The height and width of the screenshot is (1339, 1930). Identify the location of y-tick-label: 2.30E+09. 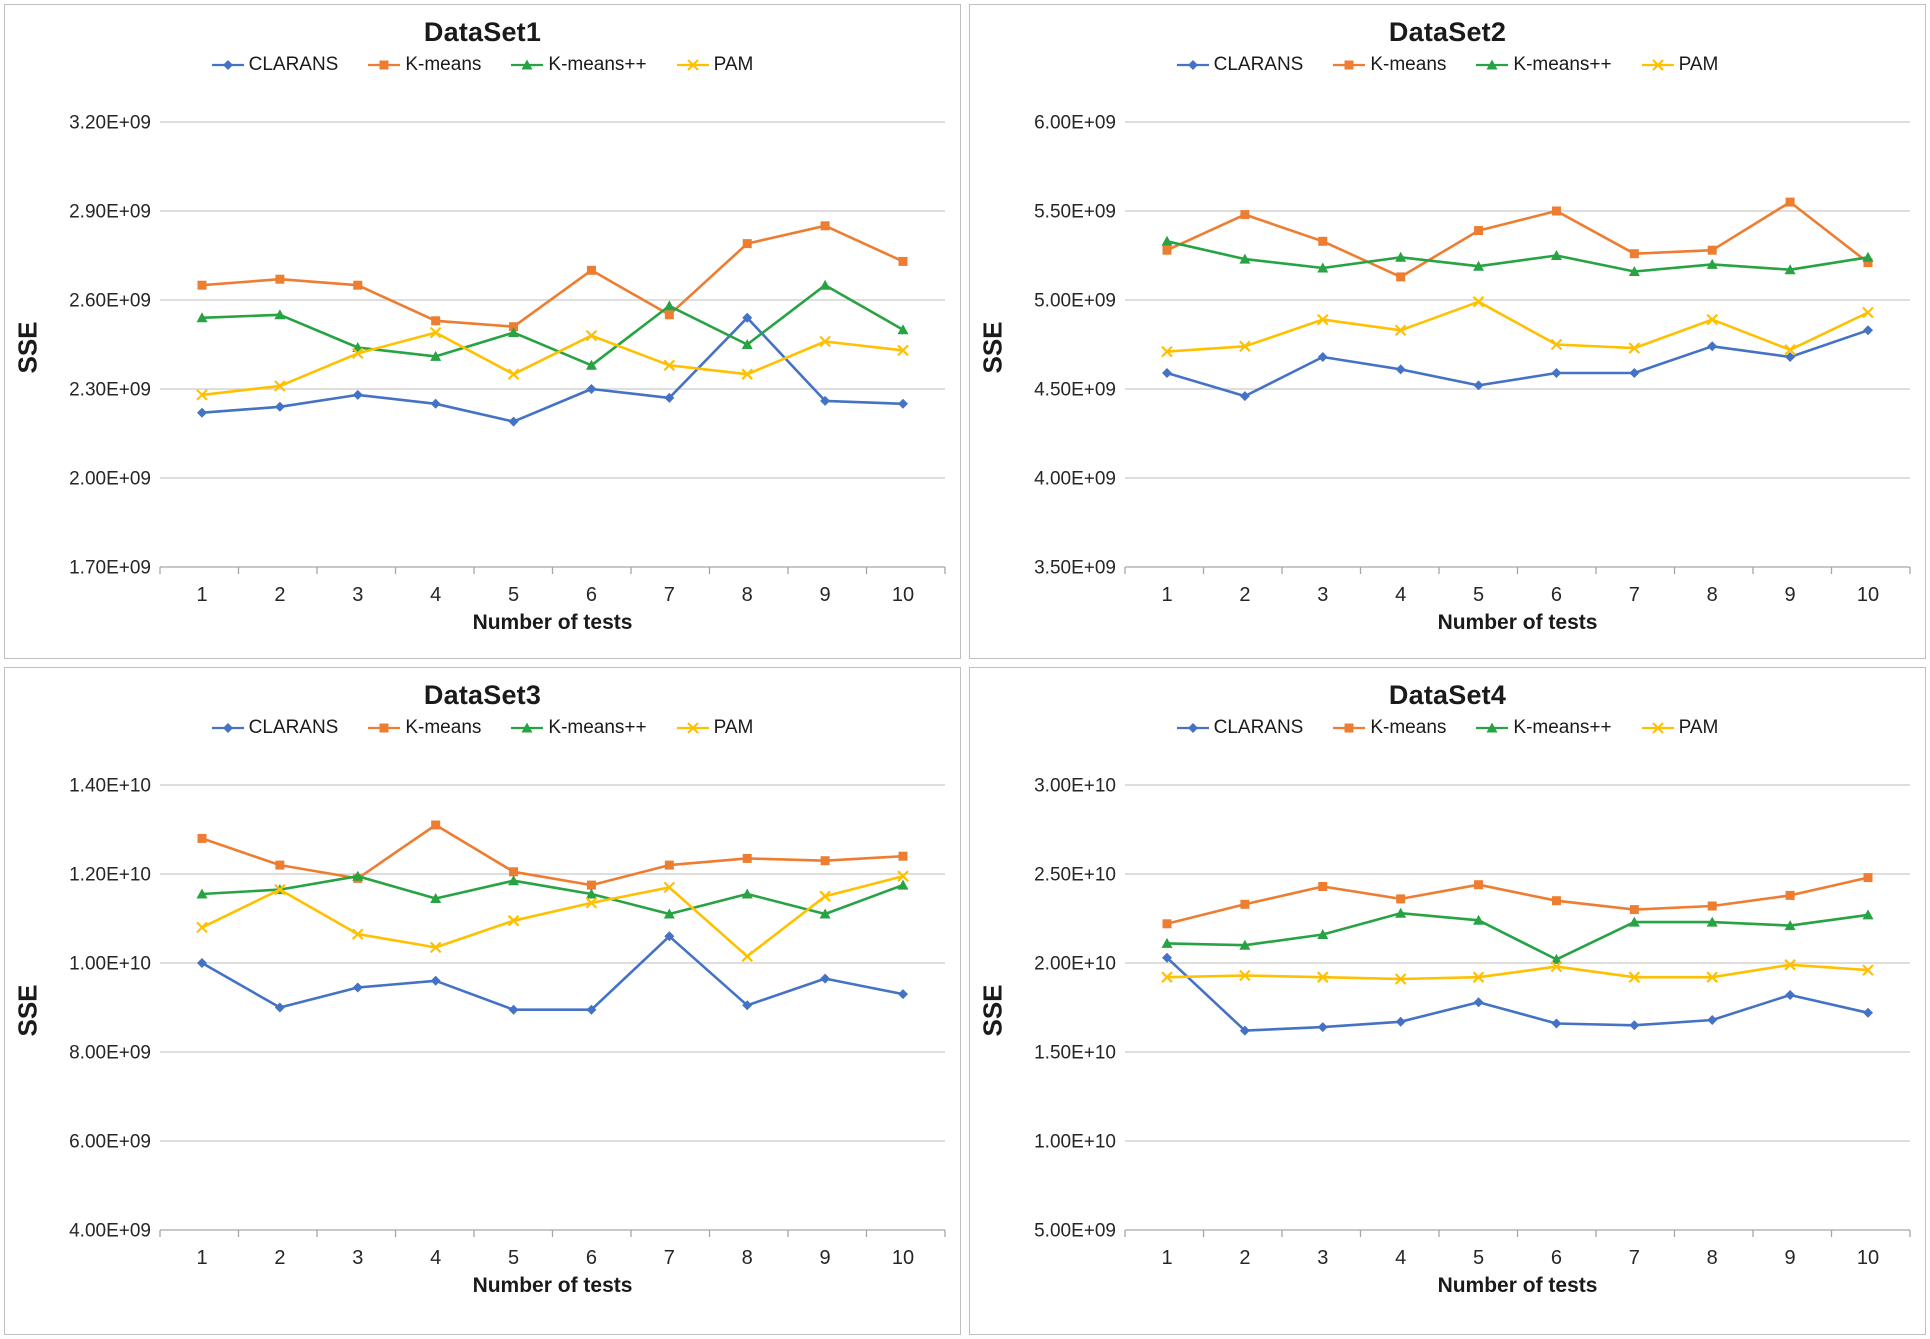
(110, 390).